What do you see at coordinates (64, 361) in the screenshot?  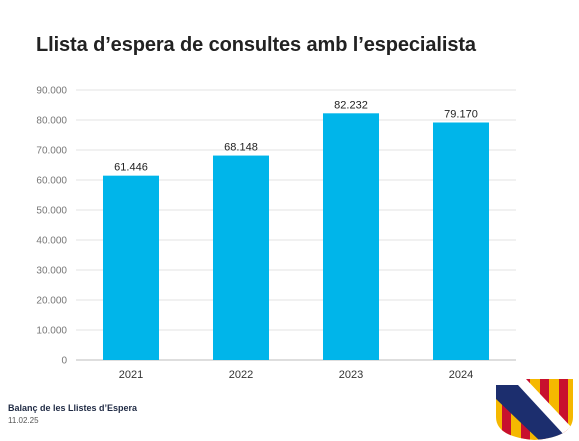 I see `y-tick-label: 0` at bounding box center [64, 361].